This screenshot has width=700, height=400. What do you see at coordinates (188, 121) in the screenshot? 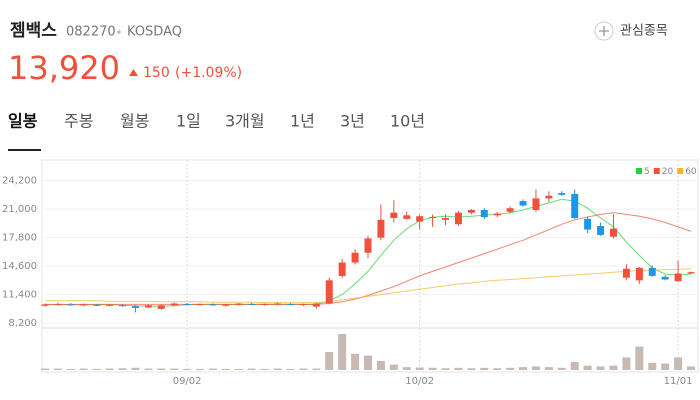
I see `tab: 1일` at bounding box center [188, 121].